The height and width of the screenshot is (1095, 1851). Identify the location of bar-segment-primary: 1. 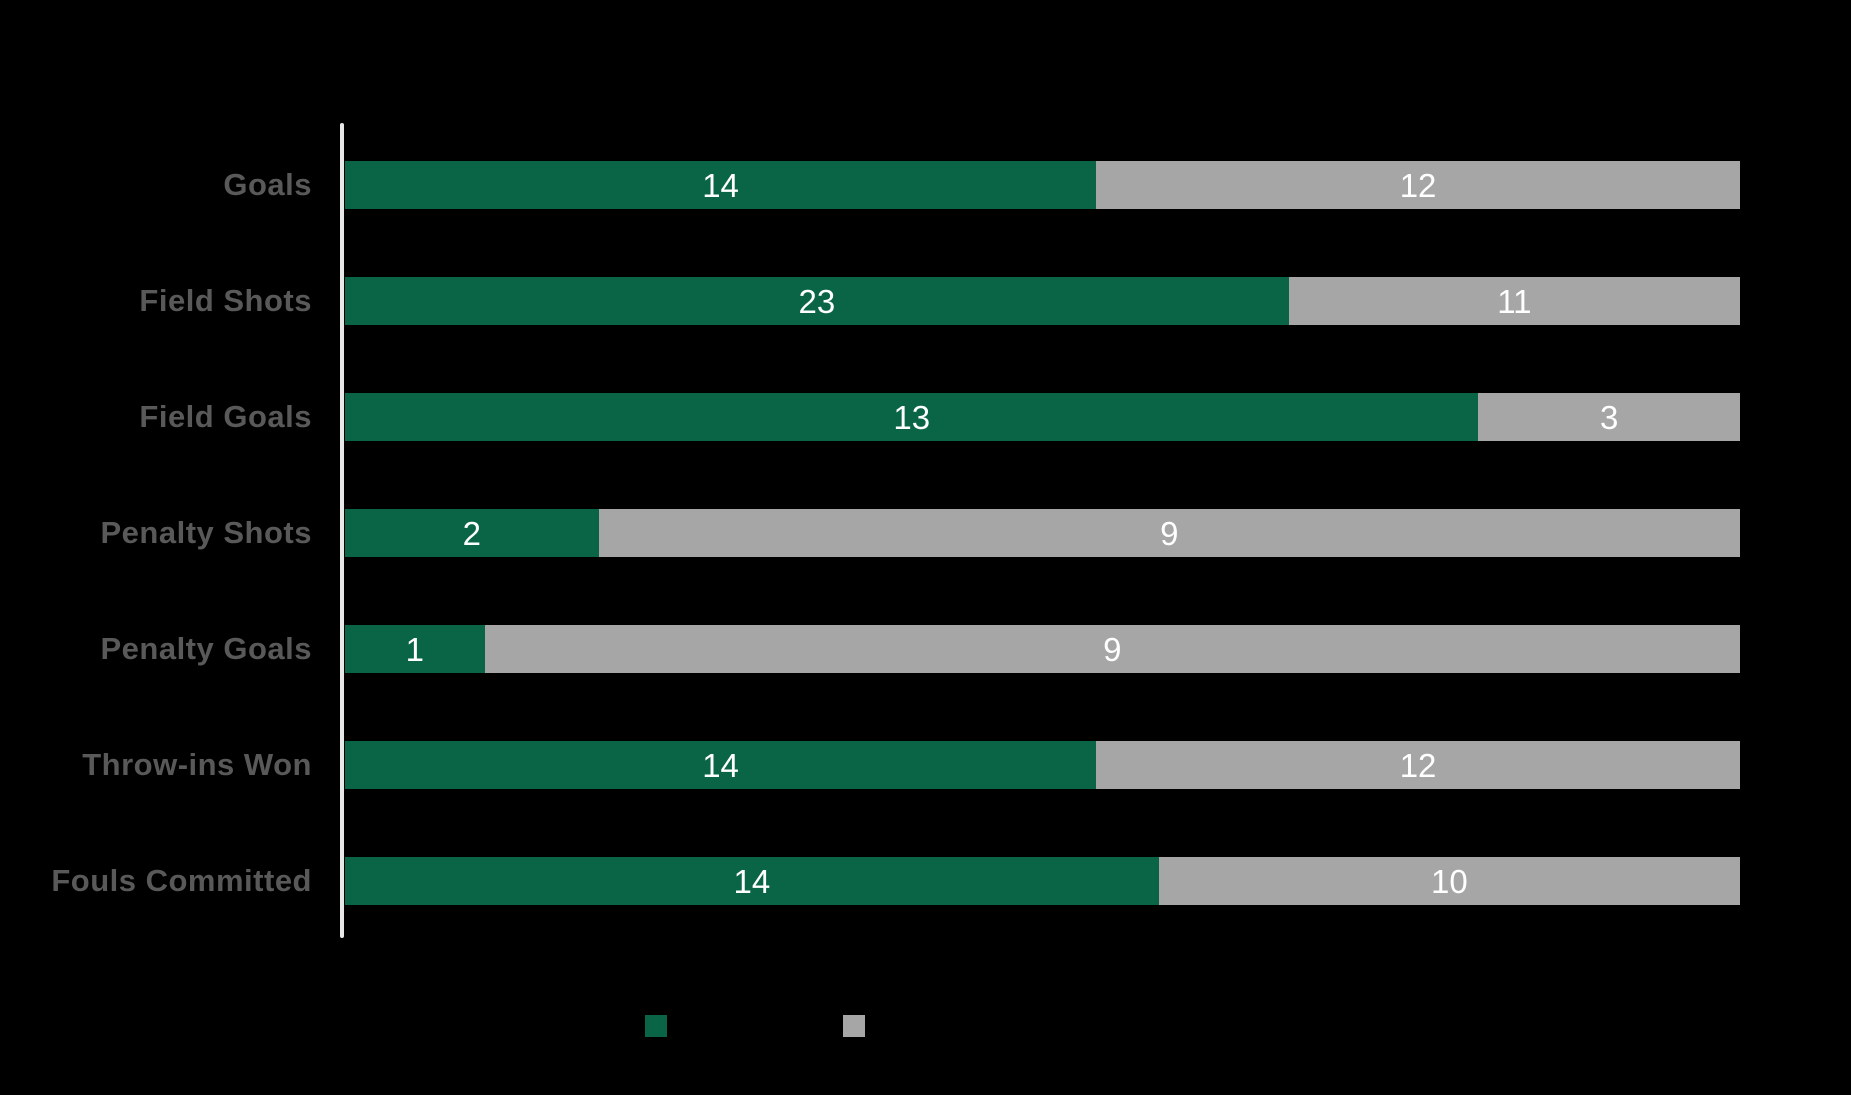
(415, 649).